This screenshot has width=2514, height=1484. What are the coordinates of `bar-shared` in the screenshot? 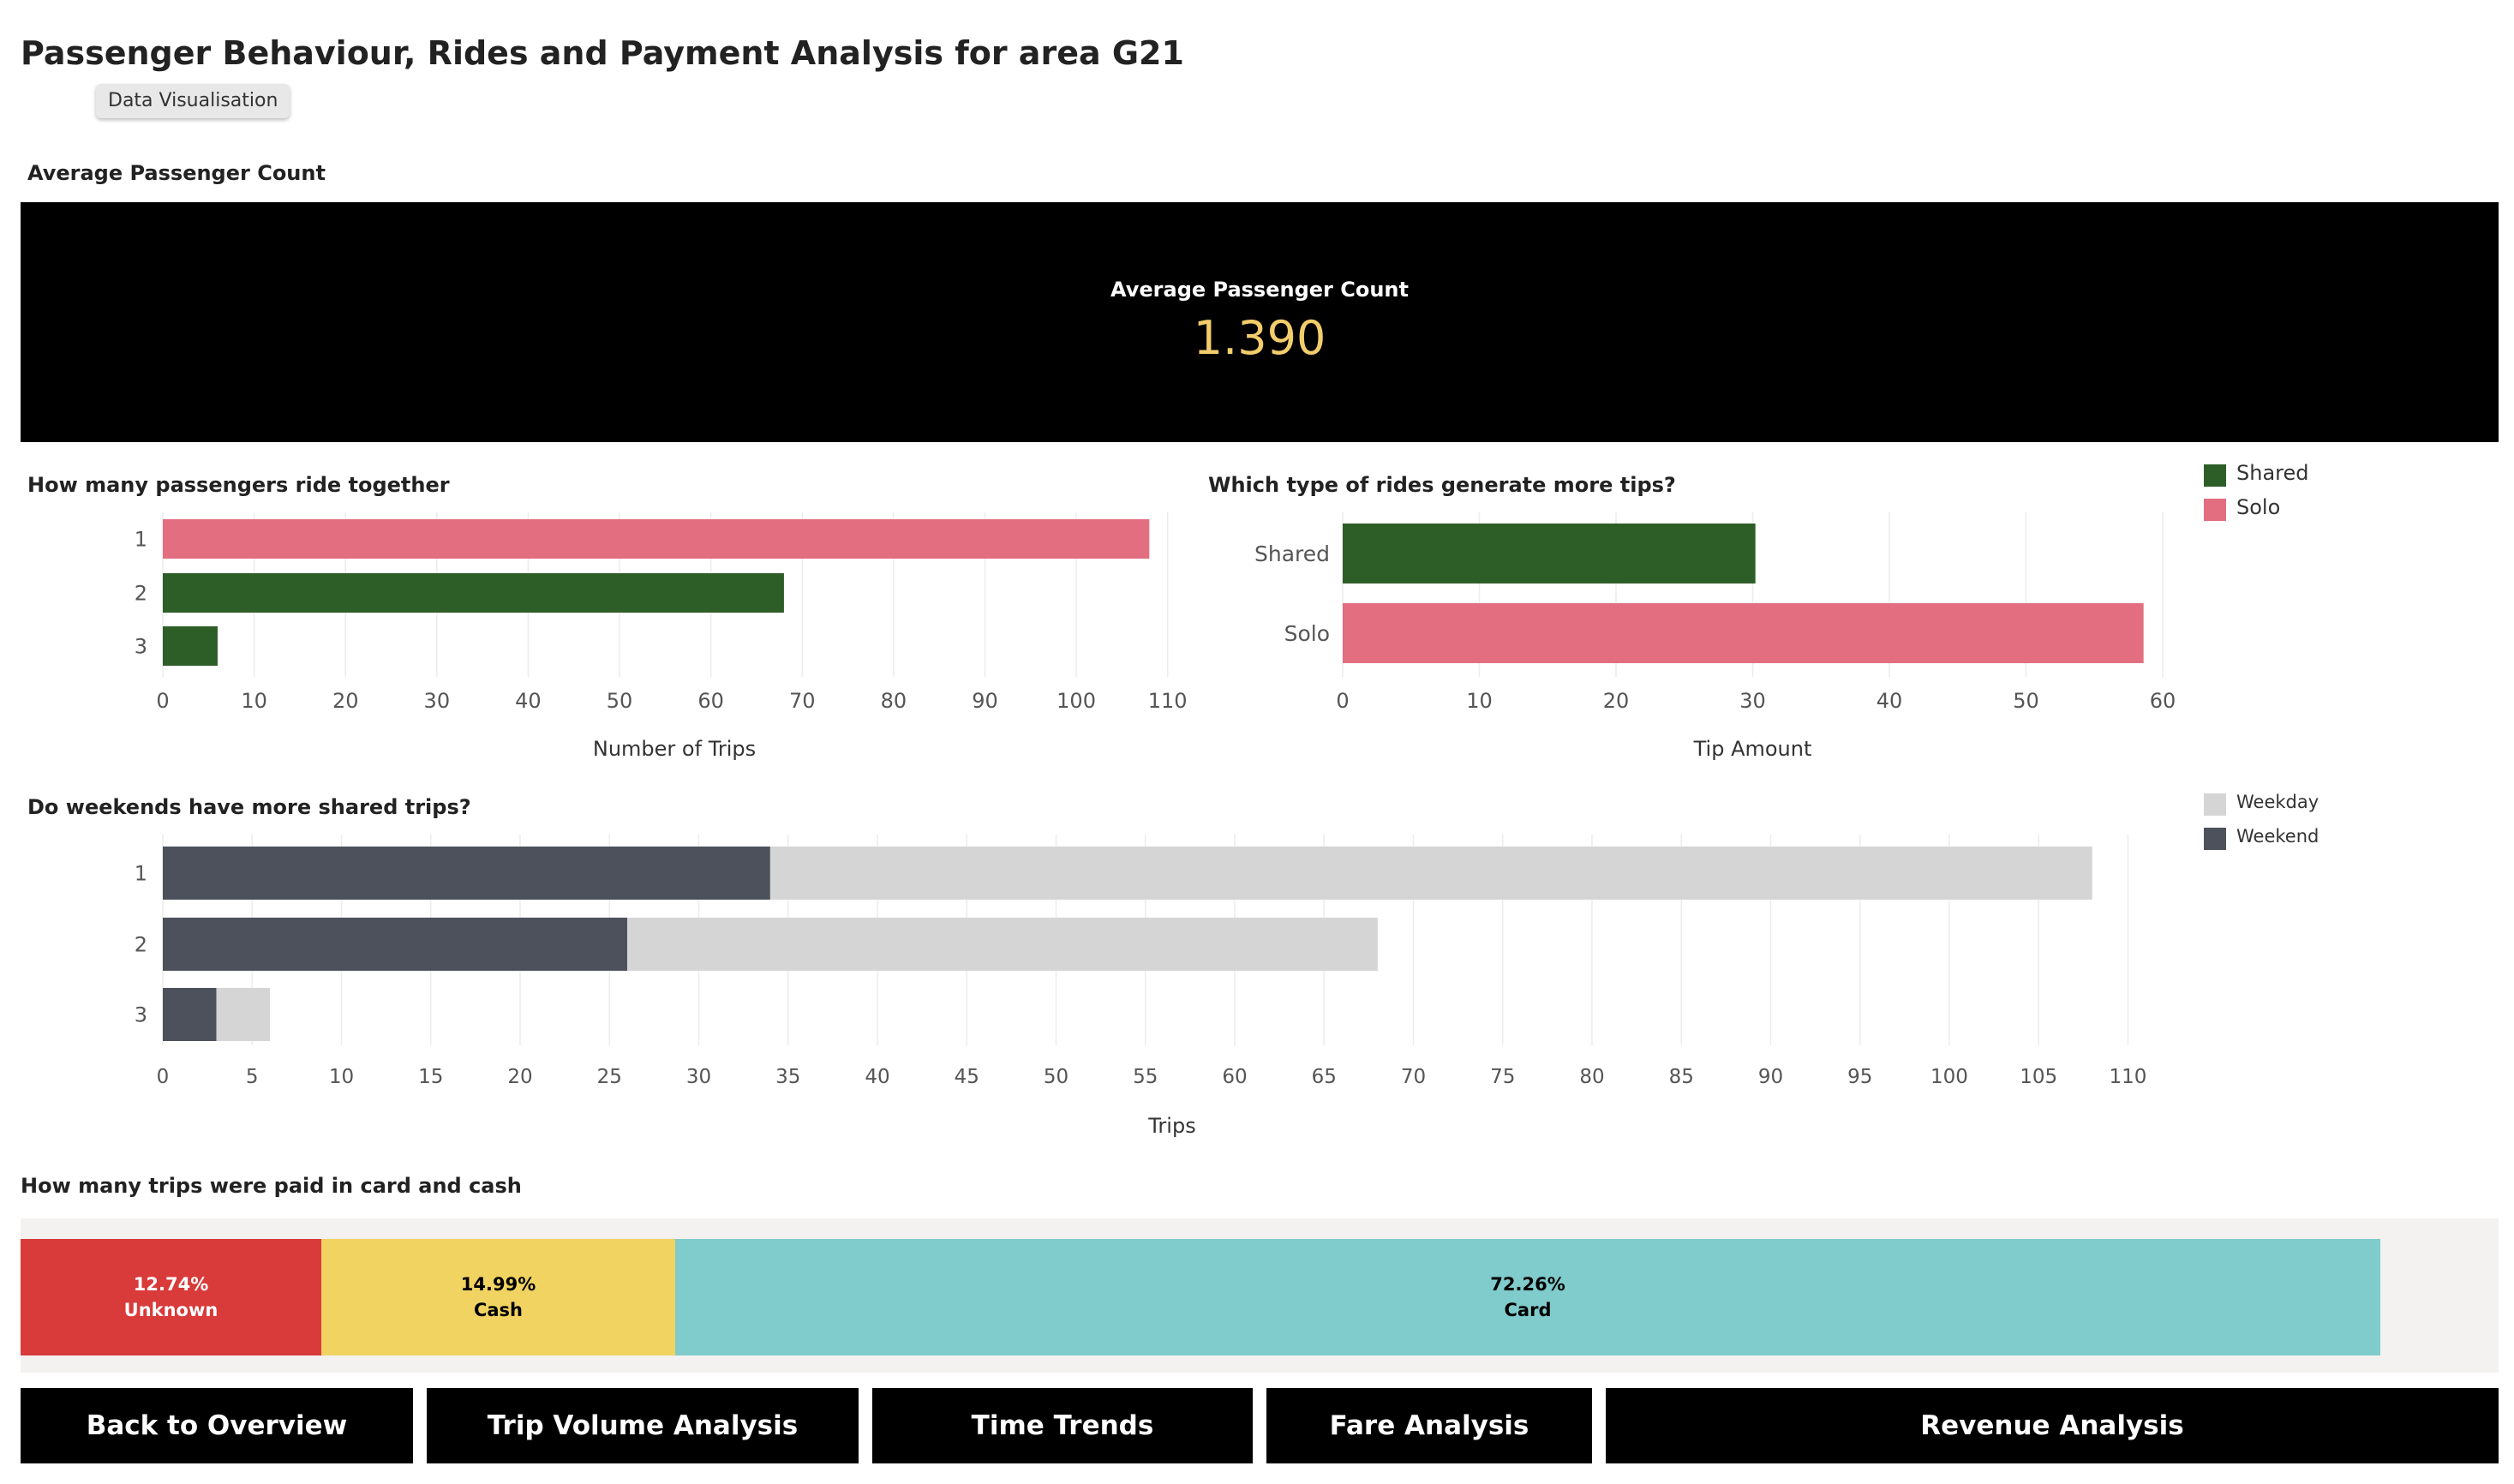 It's located at (1549, 553).